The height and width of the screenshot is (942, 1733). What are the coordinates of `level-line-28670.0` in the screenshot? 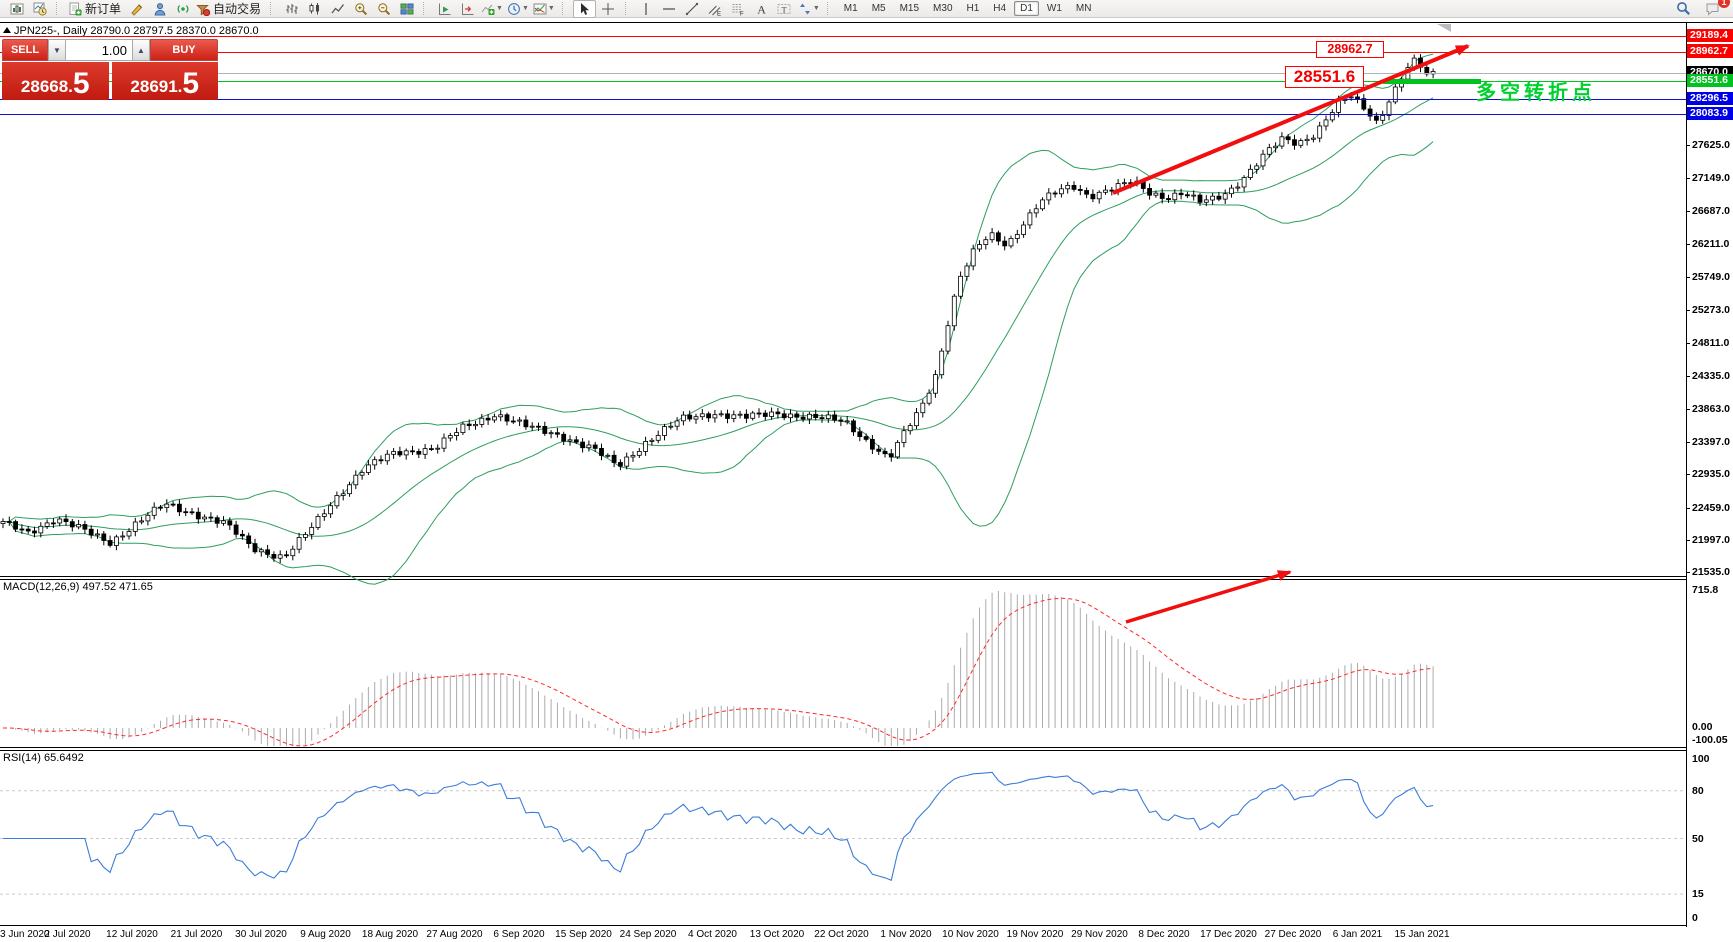 It's located at (843, 73).